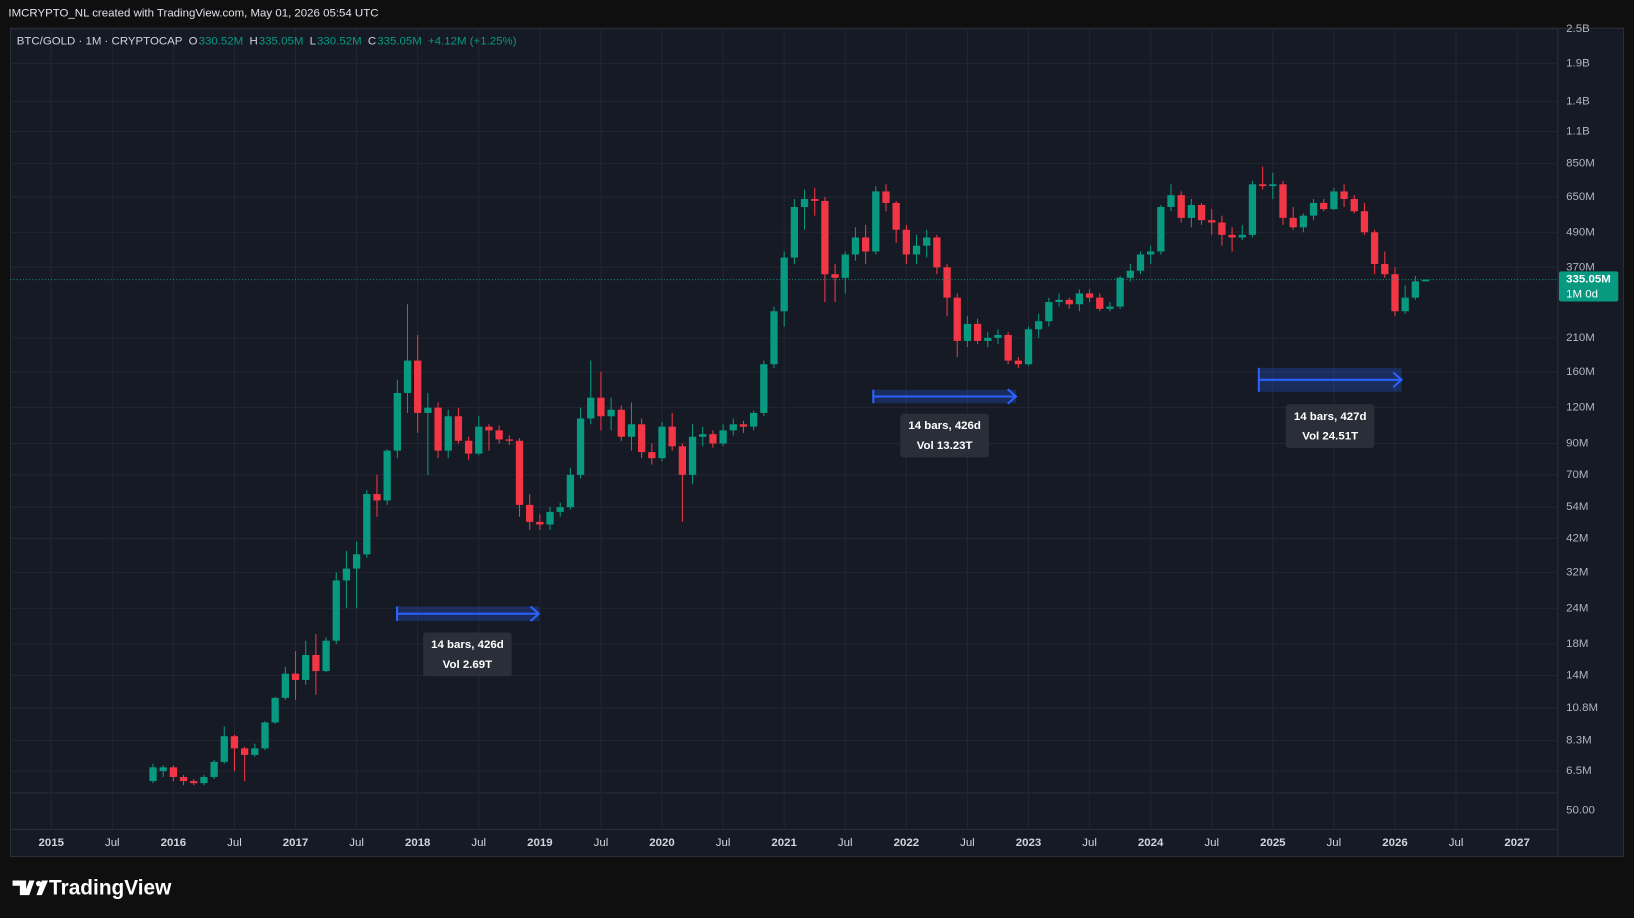 This screenshot has height=918, width=1634. Describe the element at coordinates (1273, 843) in the screenshot. I see `x-tick-label: 2025` at that location.